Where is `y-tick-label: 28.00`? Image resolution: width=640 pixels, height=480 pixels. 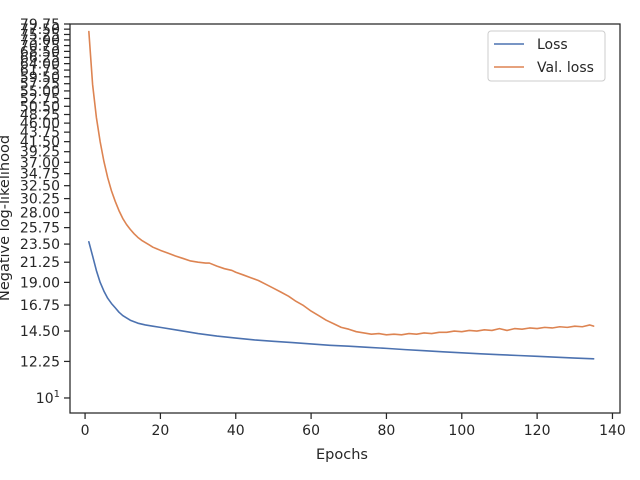 y-tick-label: 28.00 is located at coordinates (40, 214).